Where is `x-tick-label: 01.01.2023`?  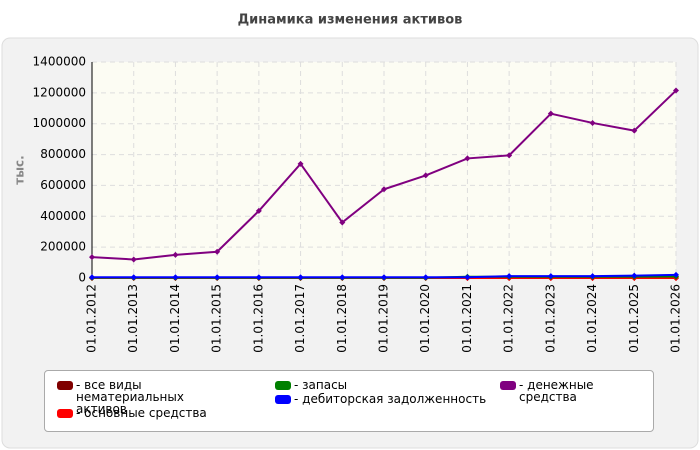
x-tick-label: 01.01.2023 is located at coordinates (550, 318).